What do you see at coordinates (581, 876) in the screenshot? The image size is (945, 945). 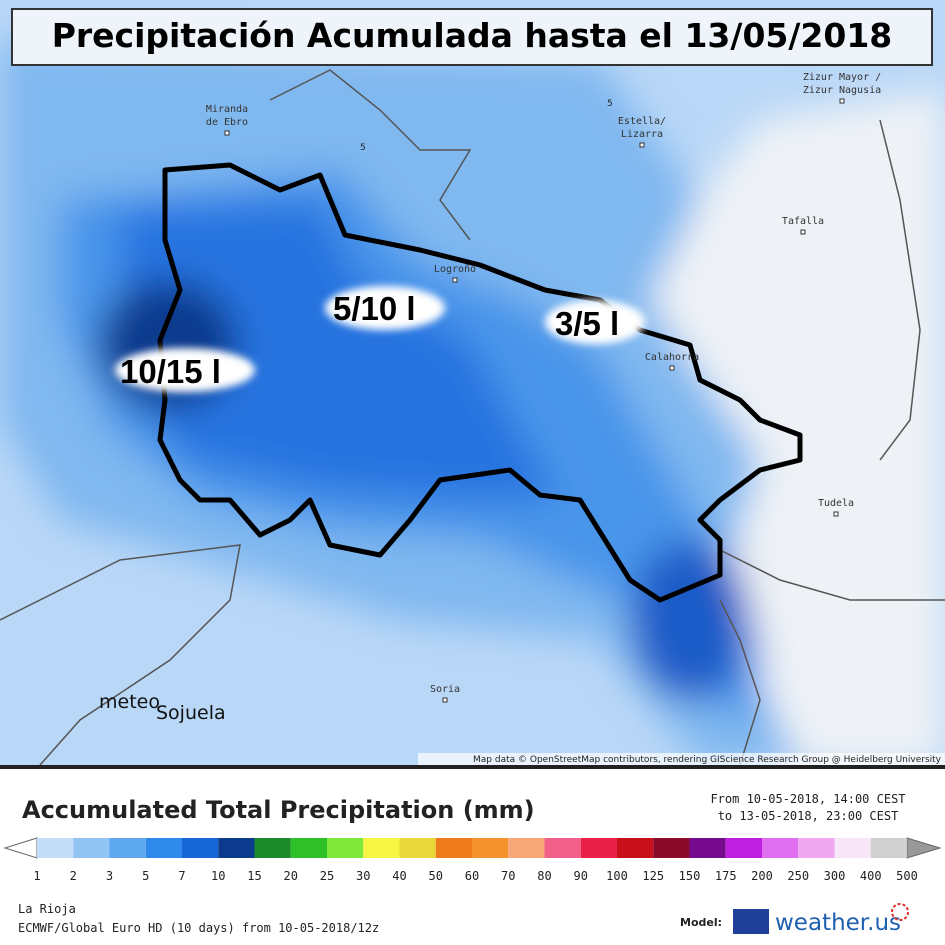 I see `scale-label: 90` at bounding box center [581, 876].